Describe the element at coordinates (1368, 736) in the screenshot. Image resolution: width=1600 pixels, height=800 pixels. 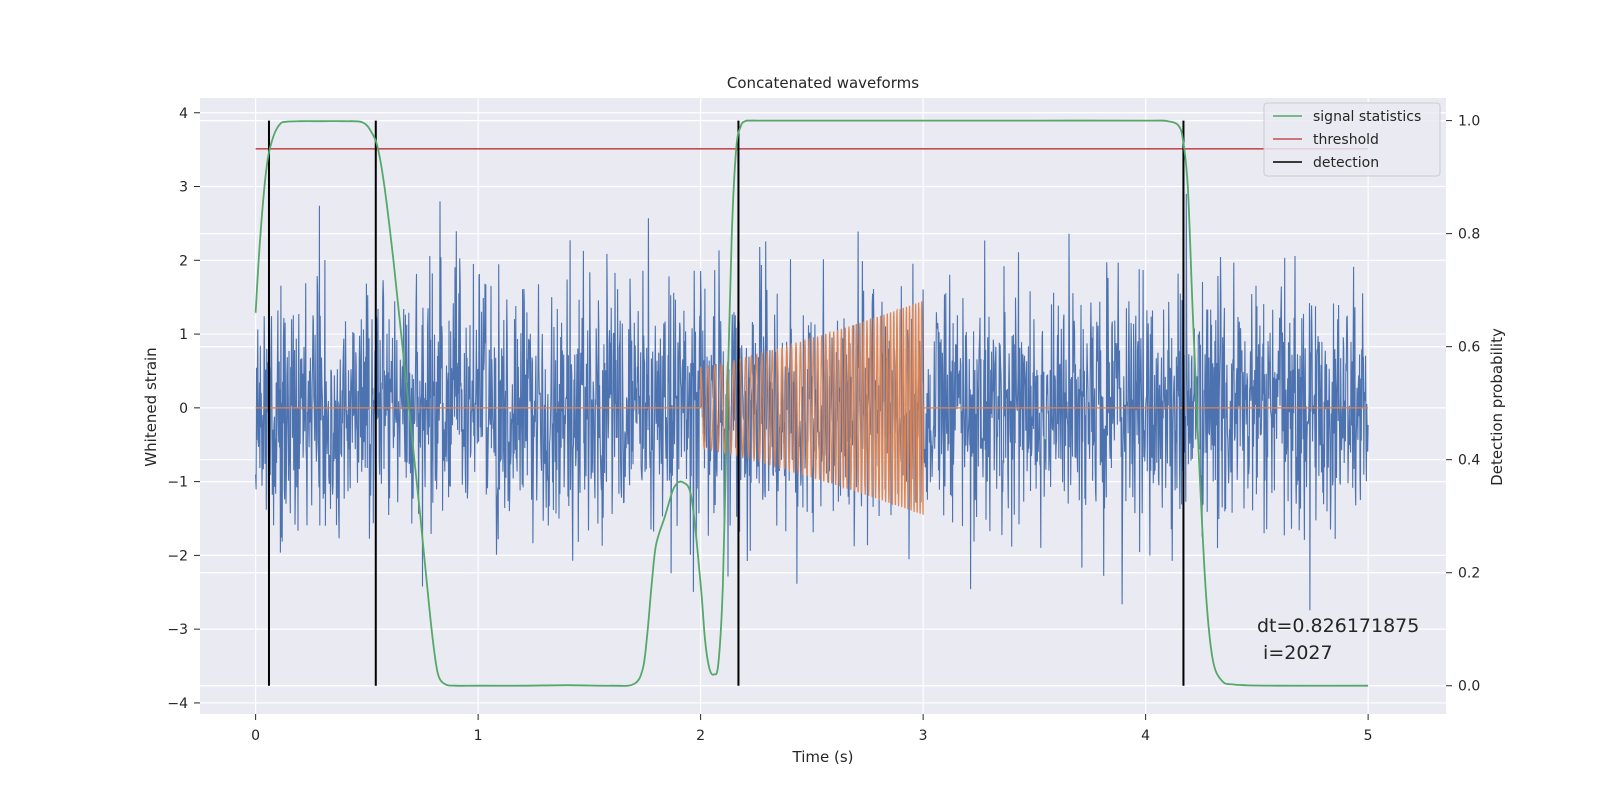
I see `x-tick-label: 5` at that location.